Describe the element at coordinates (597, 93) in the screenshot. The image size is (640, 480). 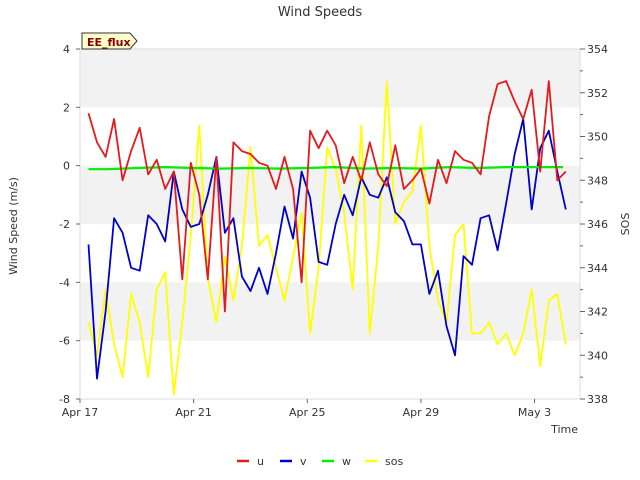
I see `y2-tick-label: 352` at that location.